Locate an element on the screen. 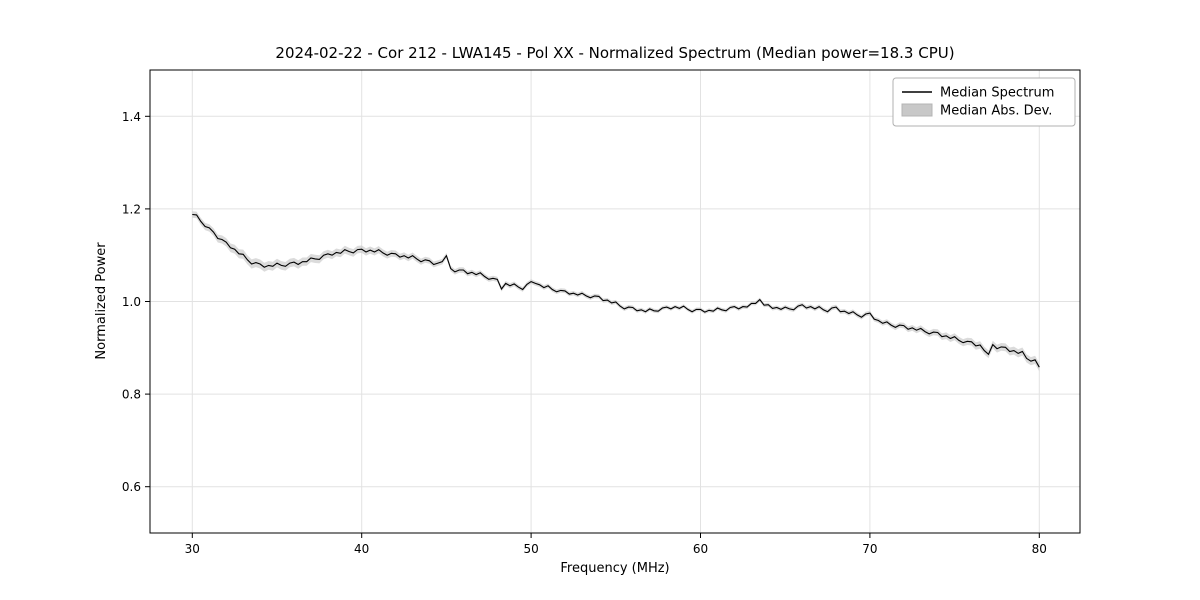 The width and height of the screenshot is (1200, 600). x-axis-label: Frequency (MHz) is located at coordinates (614, 568).